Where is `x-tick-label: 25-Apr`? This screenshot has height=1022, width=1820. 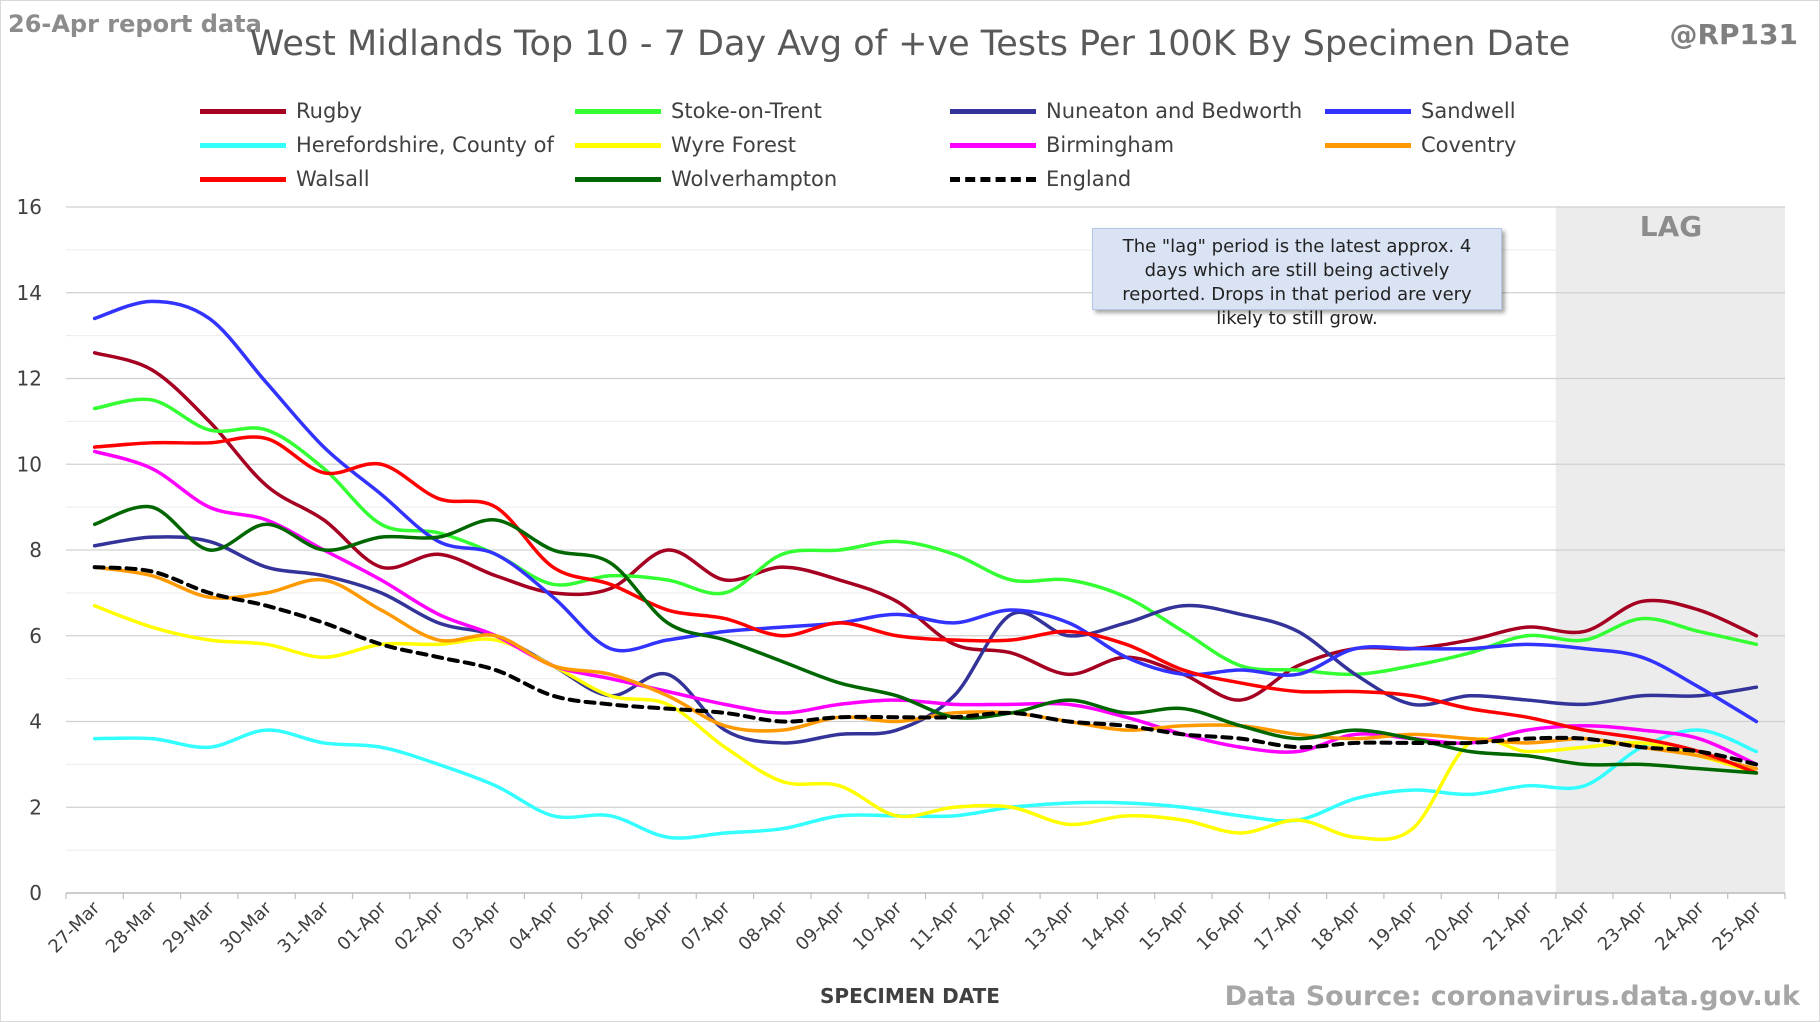
x-tick-label: 25-Apr is located at coordinates (1737, 926).